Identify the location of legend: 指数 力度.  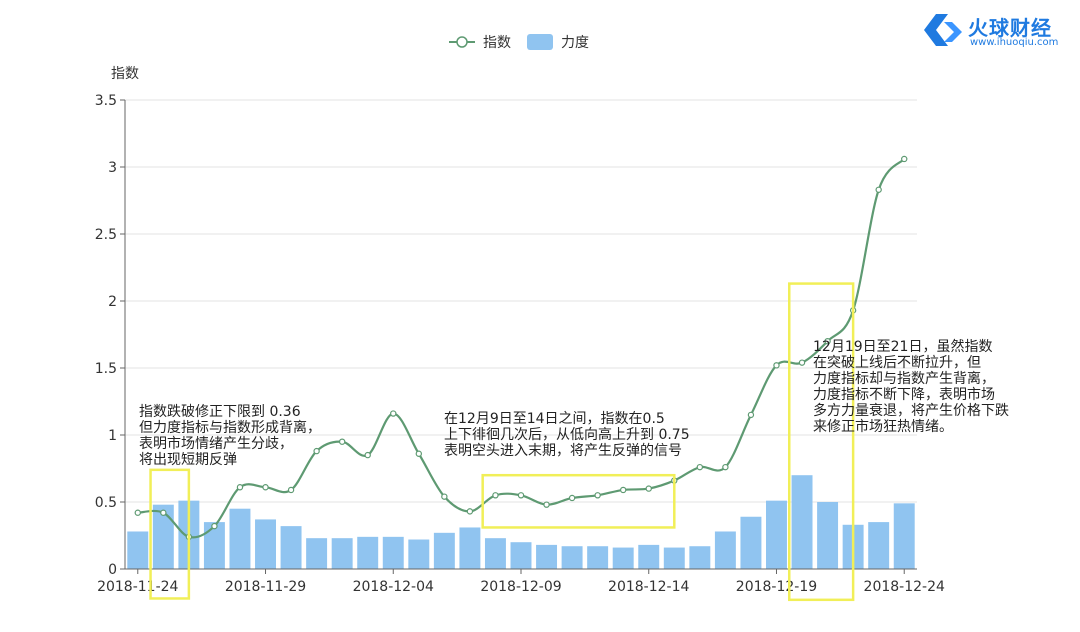
(519, 42).